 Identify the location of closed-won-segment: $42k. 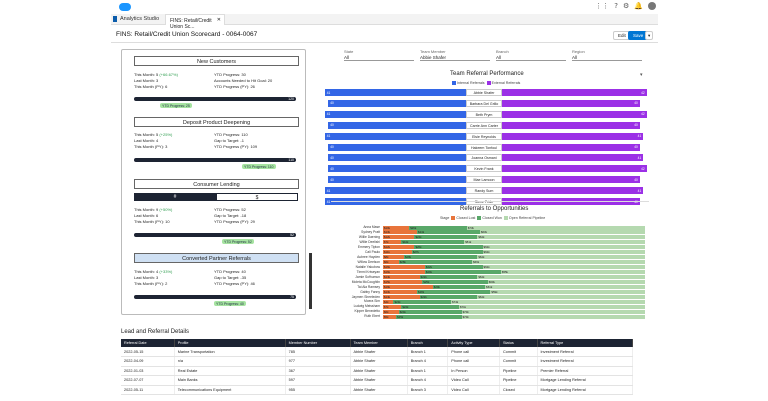
(433, 242).